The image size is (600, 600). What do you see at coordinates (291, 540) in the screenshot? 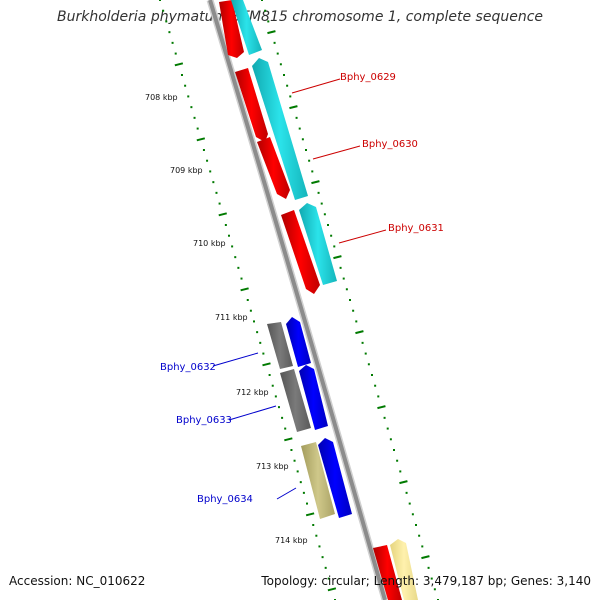
I see `ruler-label: 714 kbp` at bounding box center [291, 540].